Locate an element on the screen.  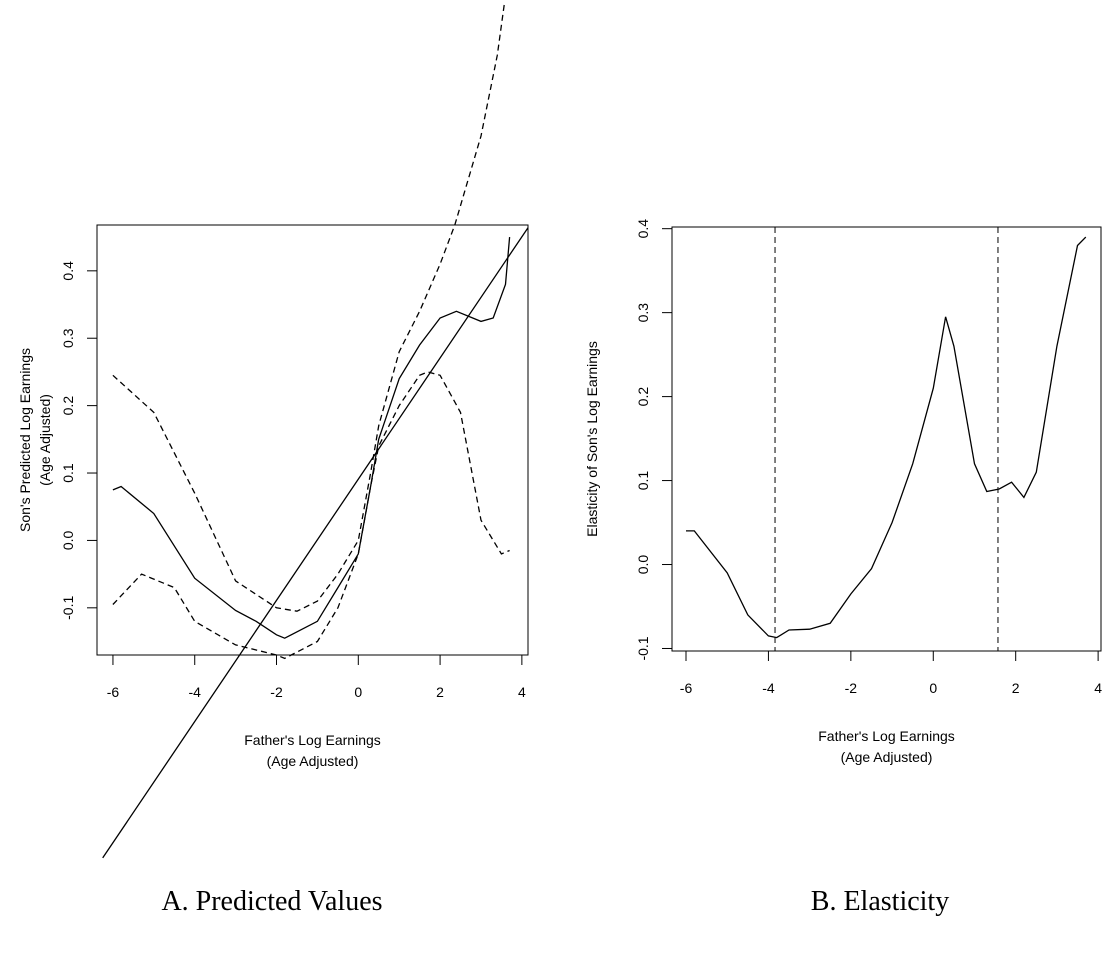
line-series is located at coordinates (311, 515).